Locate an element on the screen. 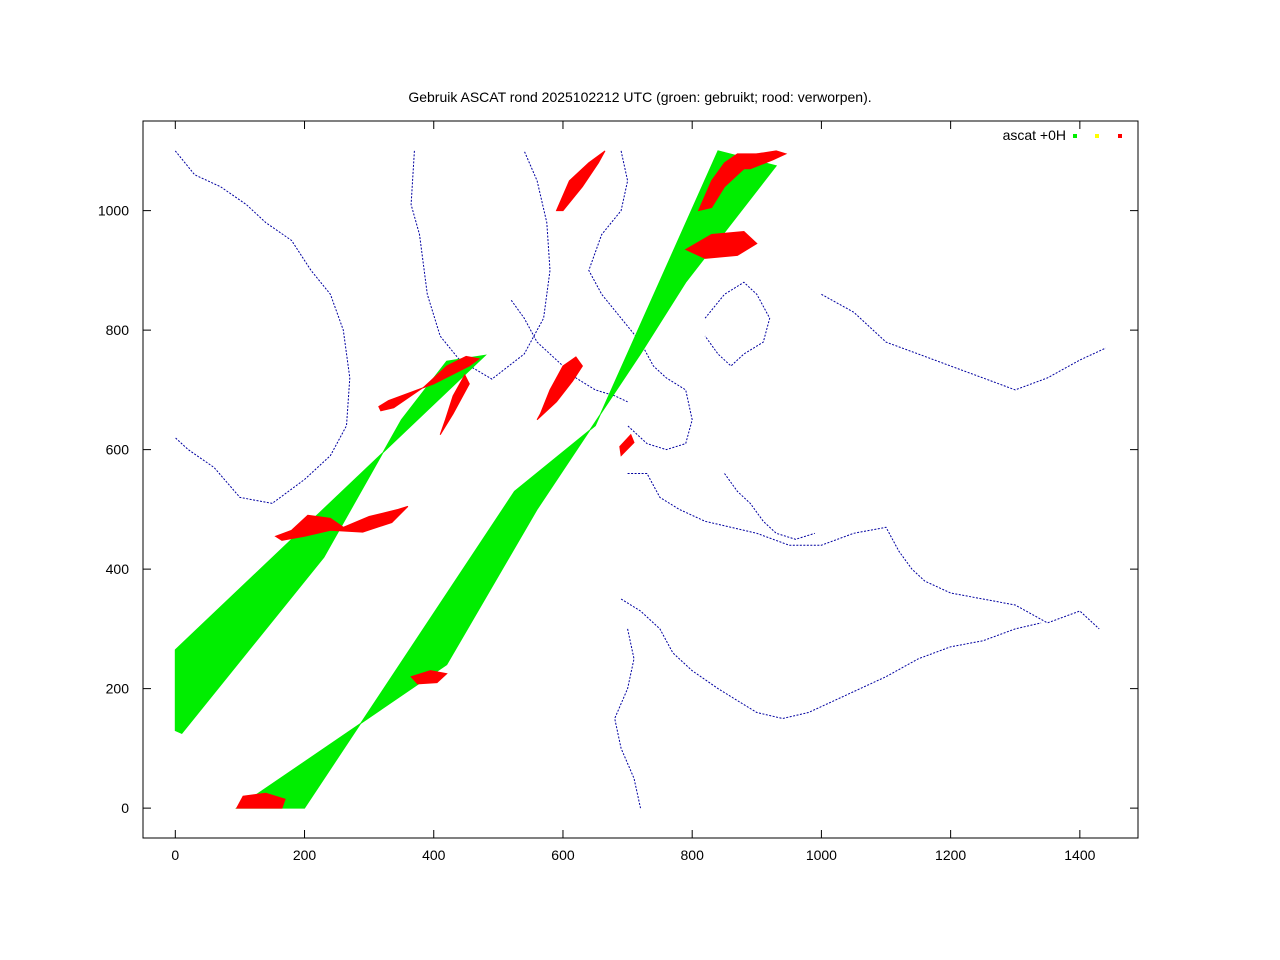 This screenshot has width=1280, height=960. legend-marks is located at coordinates (1097, 136).